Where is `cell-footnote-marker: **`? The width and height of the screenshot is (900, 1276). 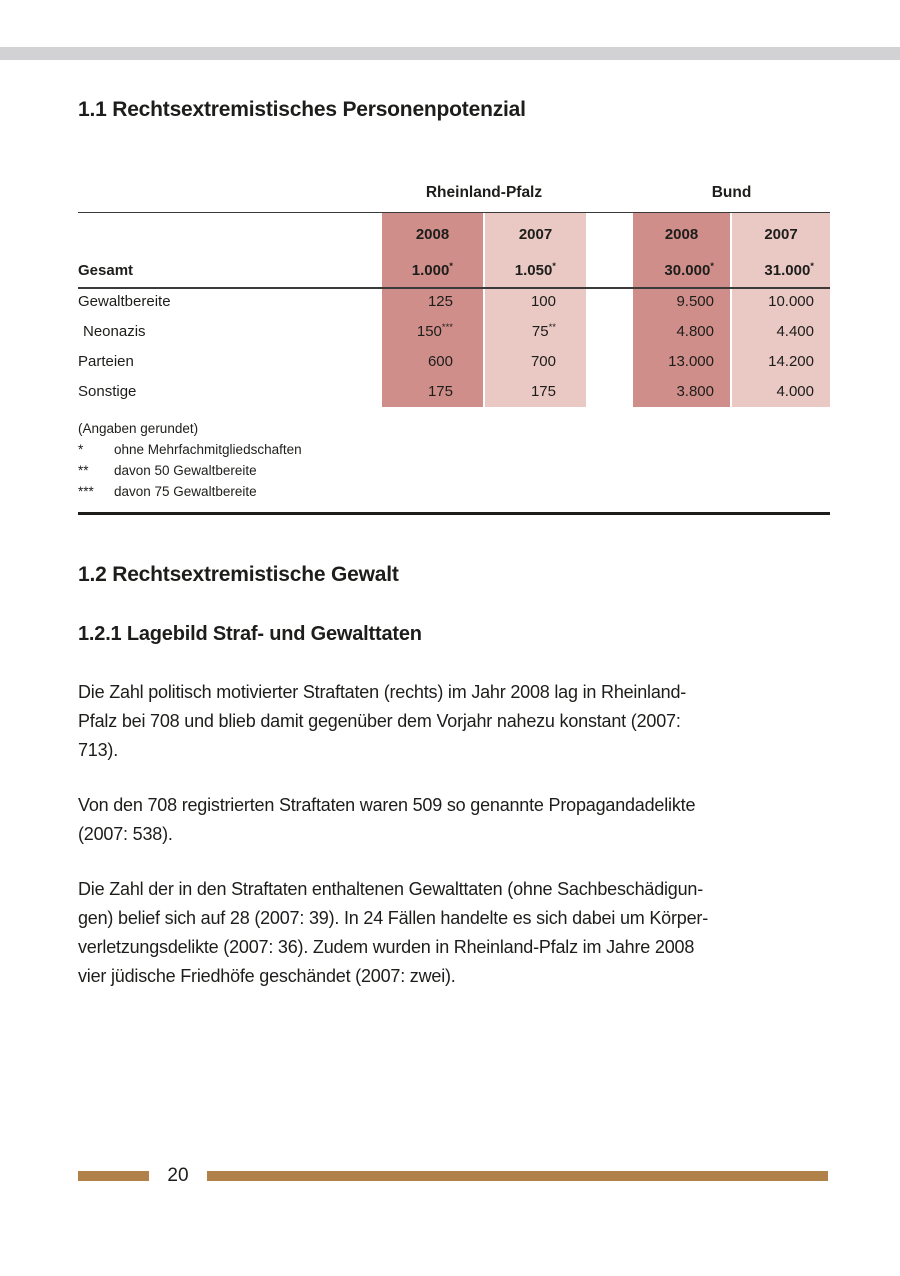
cell-footnote-marker: ** is located at coordinates (552, 327).